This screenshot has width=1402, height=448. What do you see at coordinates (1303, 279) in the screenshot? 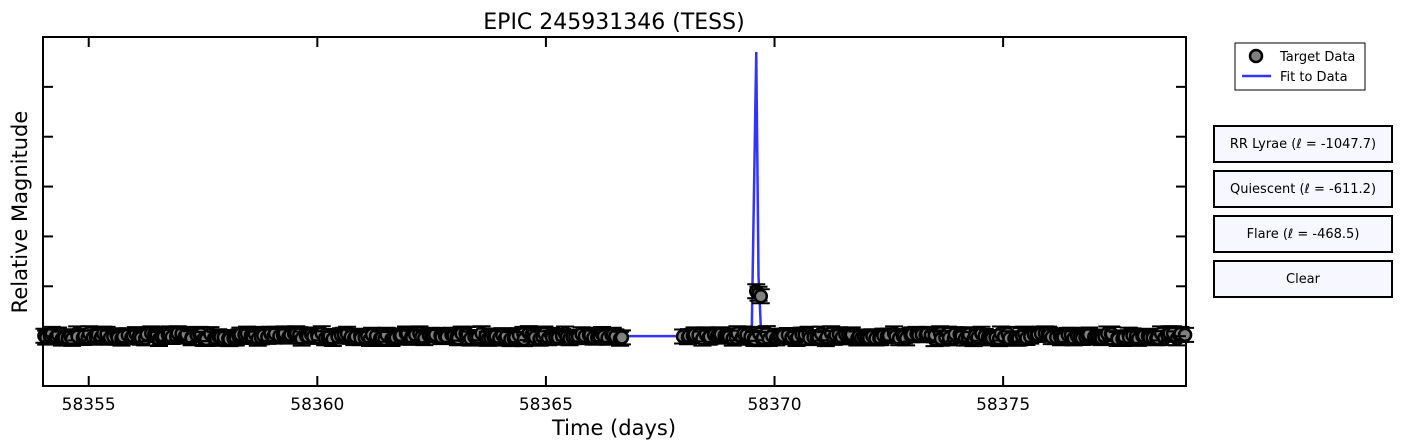
I see `clear-button: Clear` at bounding box center [1303, 279].